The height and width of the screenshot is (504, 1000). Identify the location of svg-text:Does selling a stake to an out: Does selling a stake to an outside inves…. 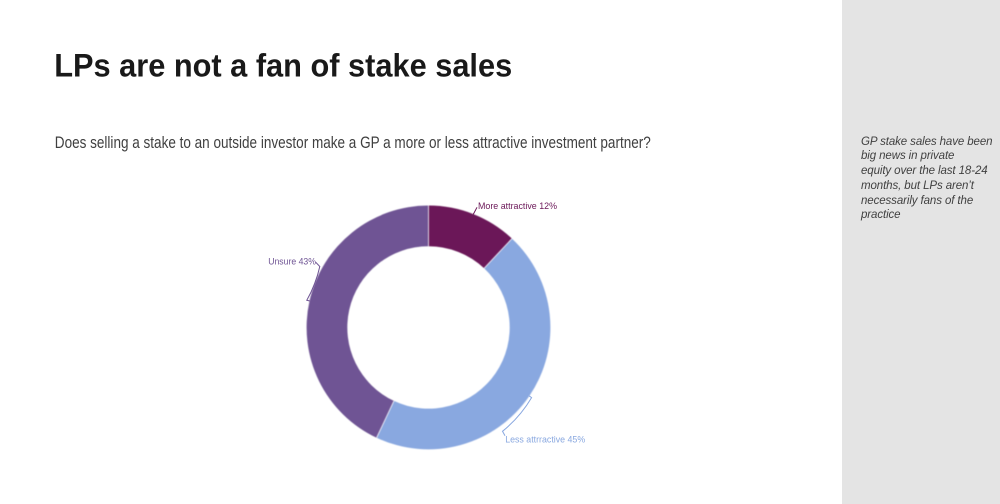
(353, 143).